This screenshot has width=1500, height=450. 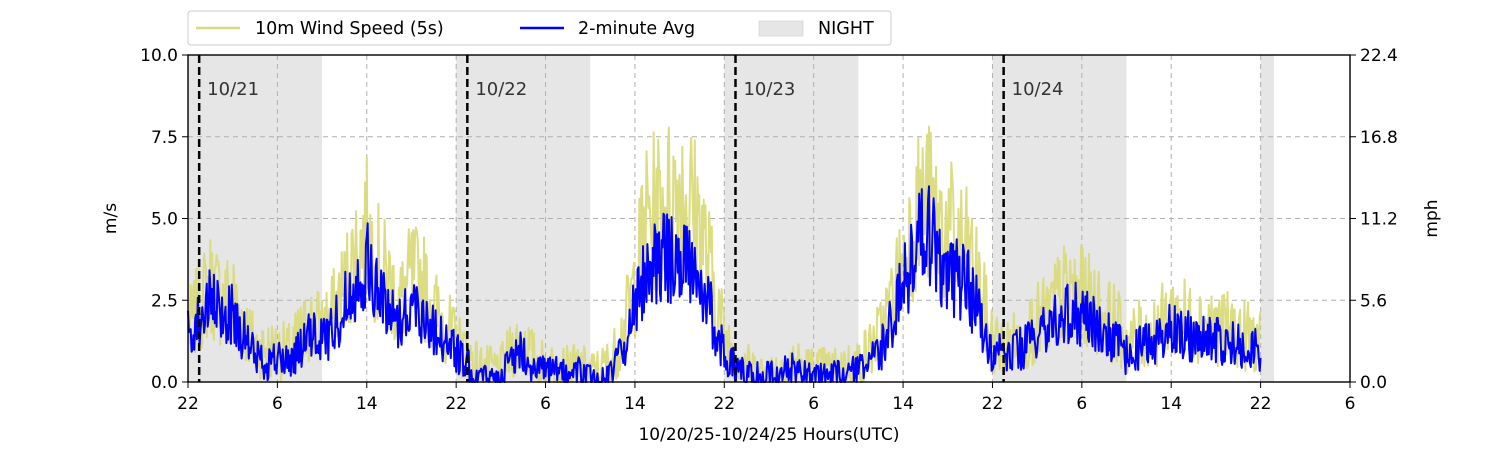 What do you see at coordinates (501, 89) in the screenshot?
I see `date-marker-label-1: 10/22` at bounding box center [501, 89].